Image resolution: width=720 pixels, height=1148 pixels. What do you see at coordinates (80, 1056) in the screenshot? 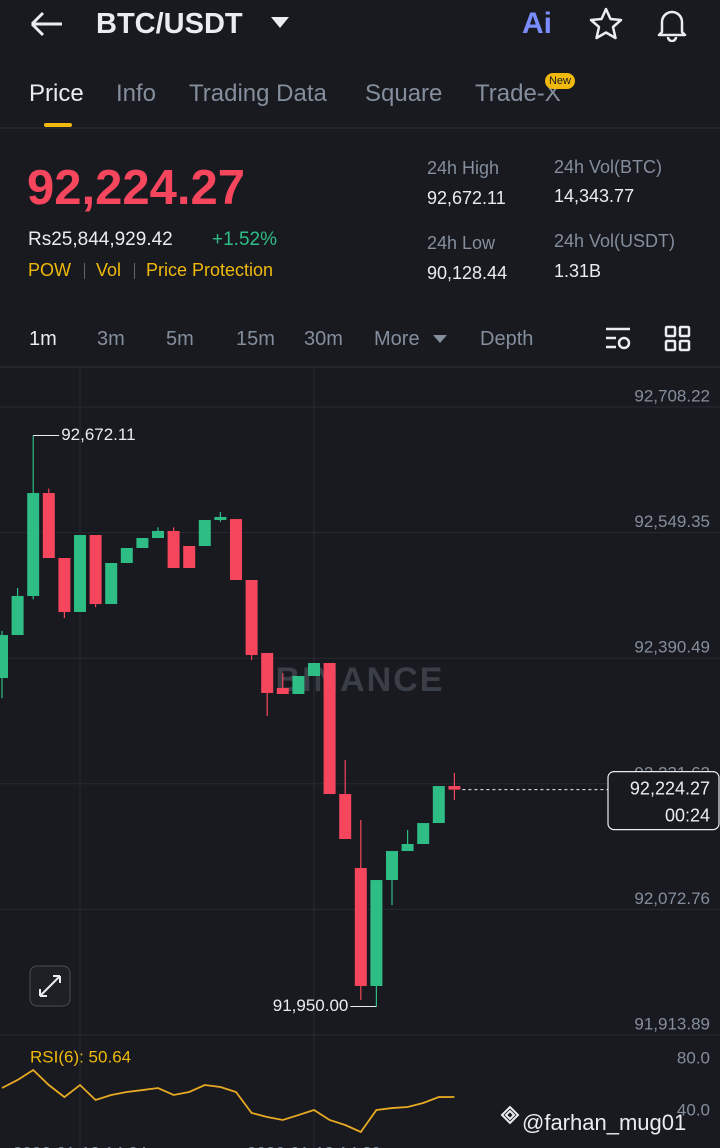
I see `rsi-label: RSI(6): 50.64` at bounding box center [80, 1056].